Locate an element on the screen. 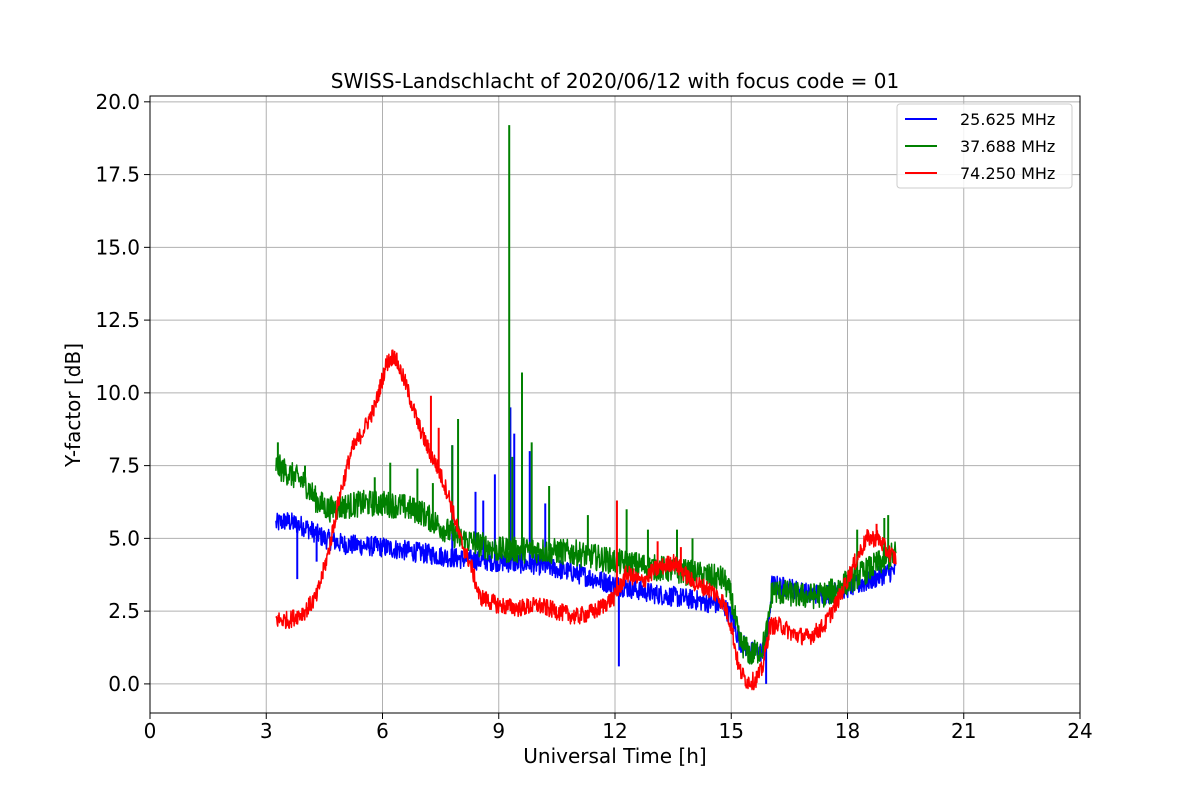  legend-label: 25.625 MHz is located at coordinates (1007, 119).